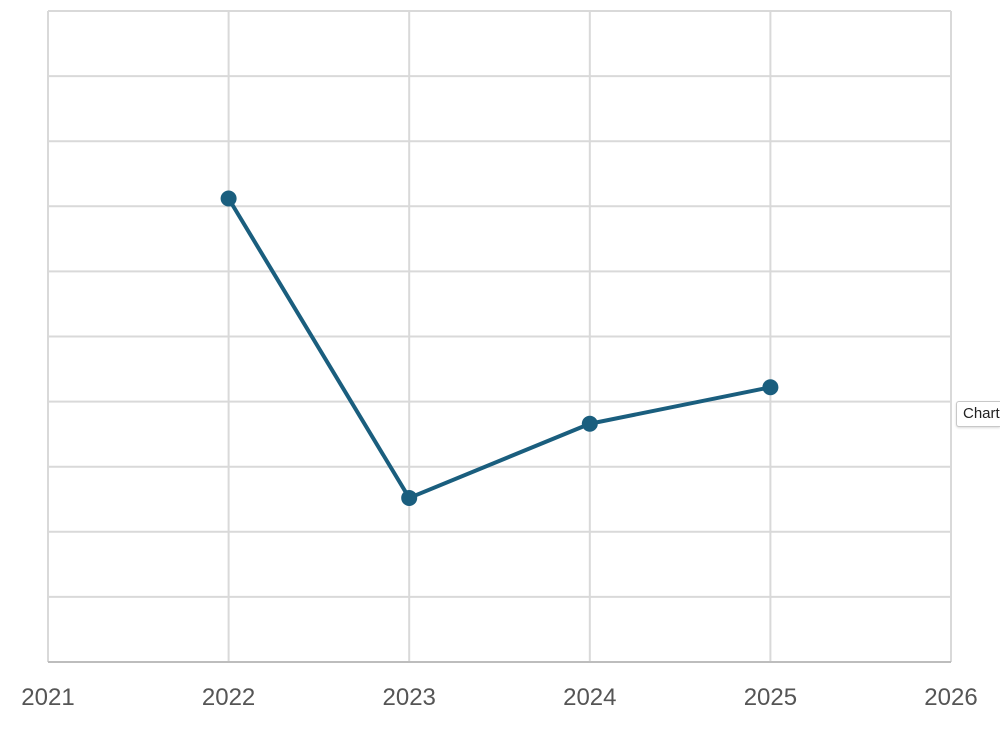  I want to click on x-tick-label: 2025, so click(770, 697).